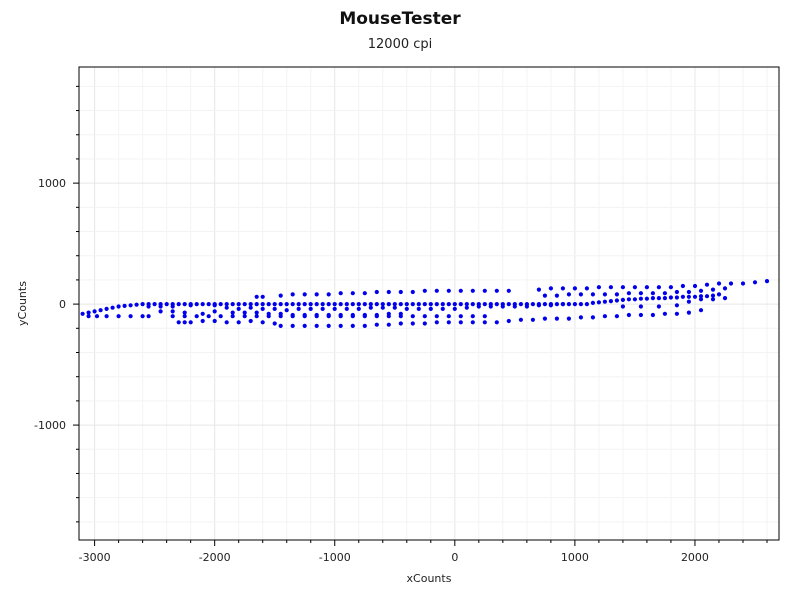  Describe the element at coordinates (400, 19) in the screenshot. I see `chart-title: MouseTester` at that location.